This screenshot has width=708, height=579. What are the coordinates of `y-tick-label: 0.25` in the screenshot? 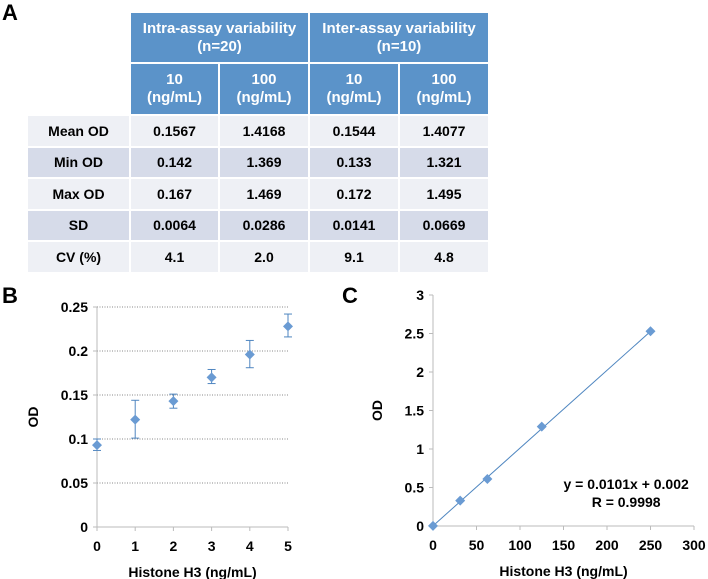 It's located at (74, 307).